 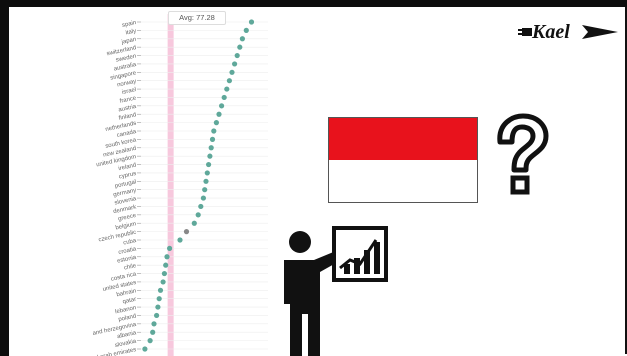 What do you see at coordinates (403, 139) in the screenshot?
I see `flag-red-stripe` at bounding box center [403, 139].